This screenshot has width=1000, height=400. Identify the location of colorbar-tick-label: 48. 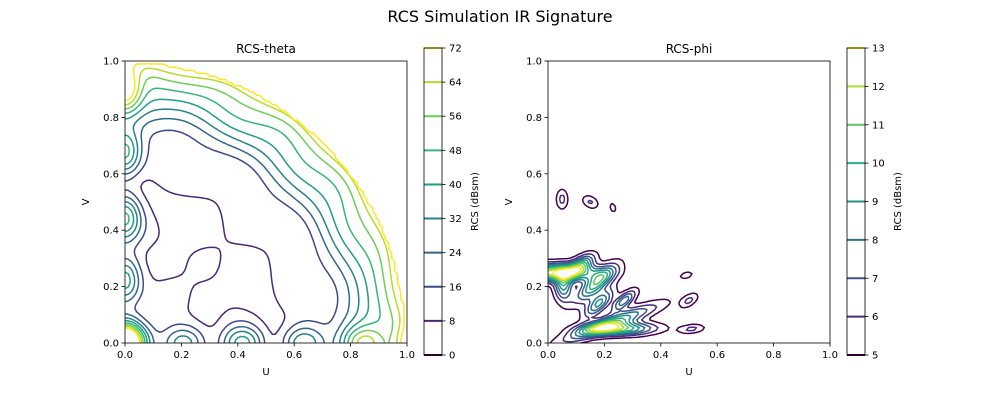
(455, 151).